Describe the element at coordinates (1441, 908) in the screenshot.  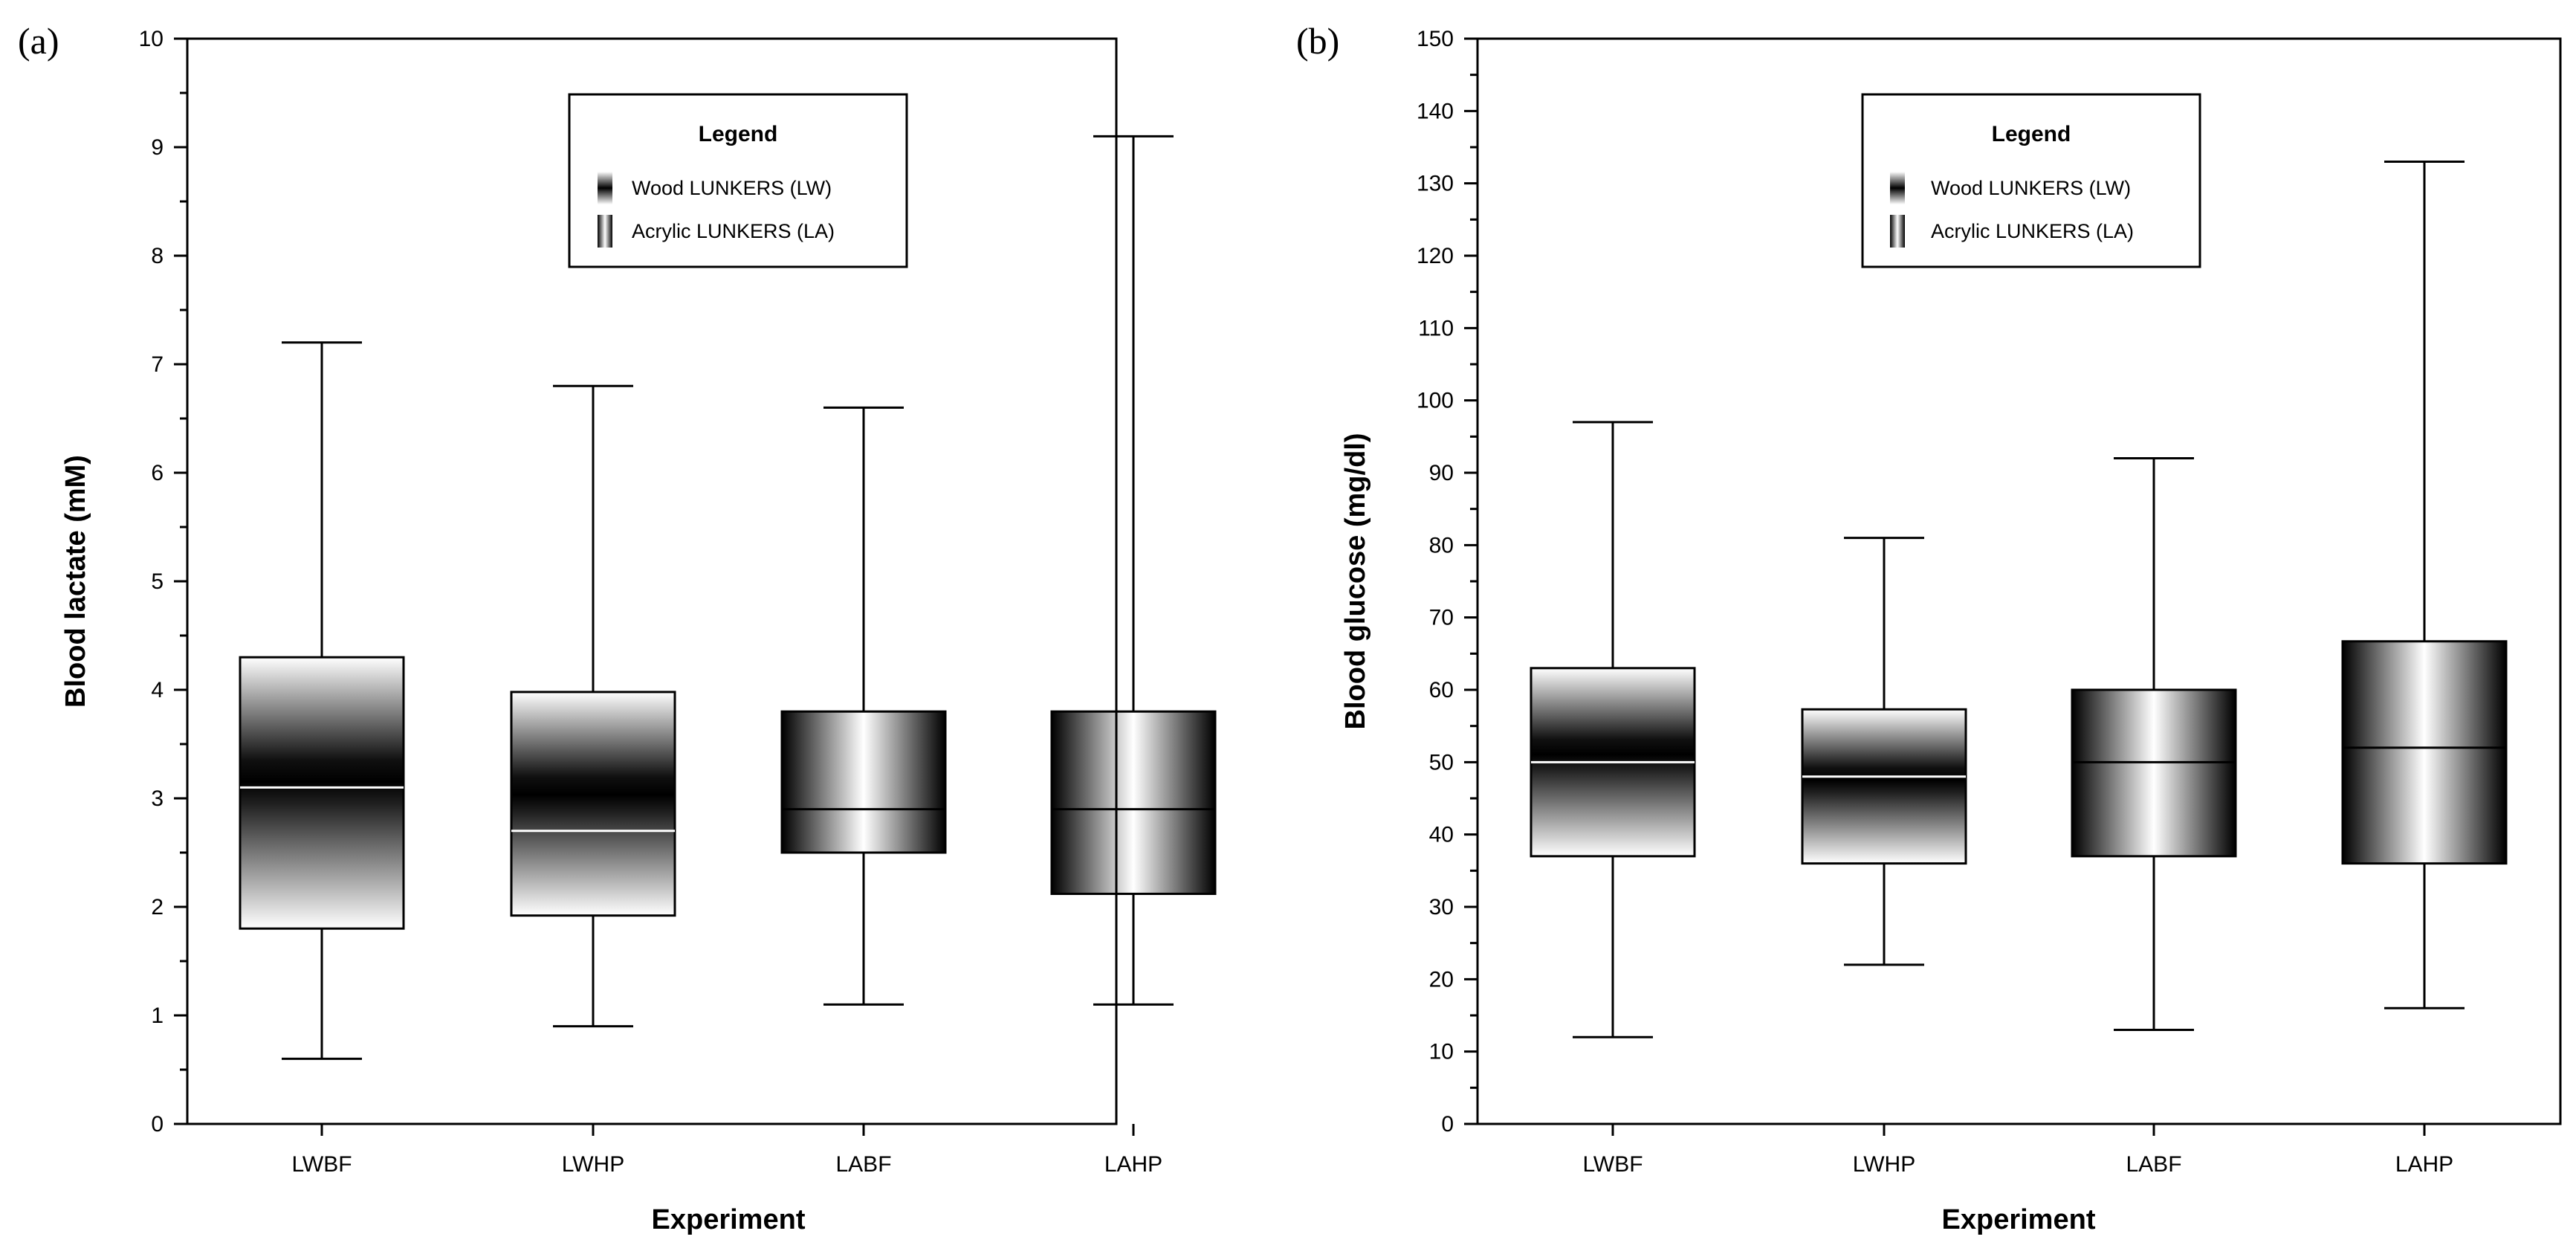
I see `y-tick-label: 30` at that location.